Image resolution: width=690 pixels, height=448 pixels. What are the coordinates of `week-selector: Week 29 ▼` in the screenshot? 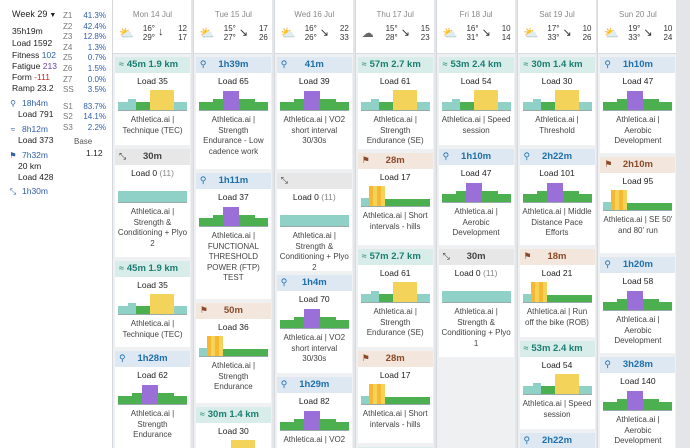 It's located at (34, 14).